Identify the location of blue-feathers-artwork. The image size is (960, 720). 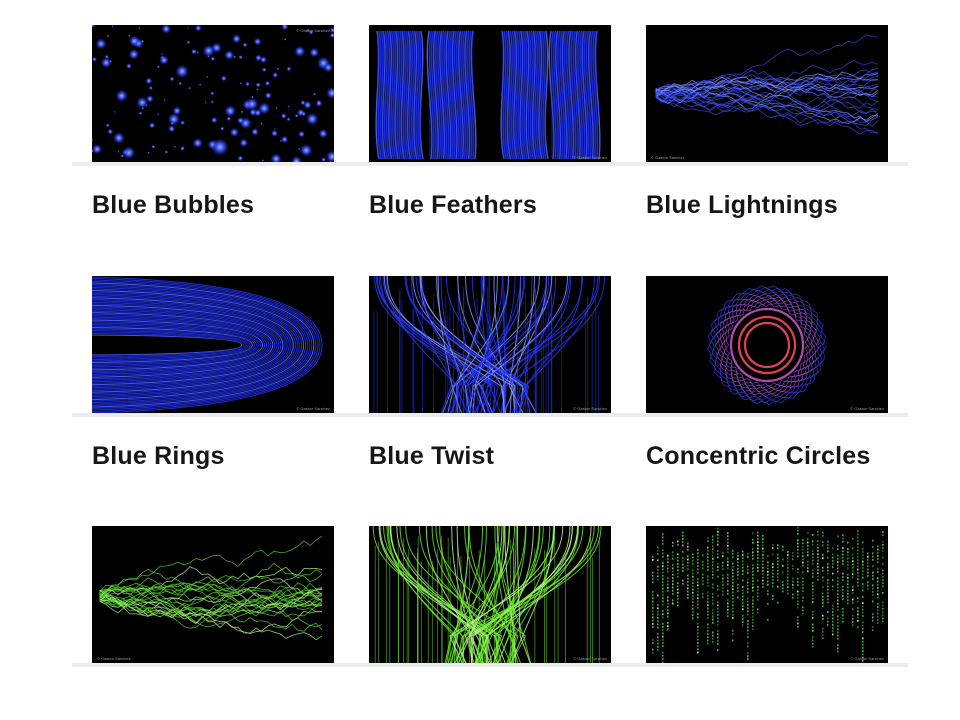
(488, 95).